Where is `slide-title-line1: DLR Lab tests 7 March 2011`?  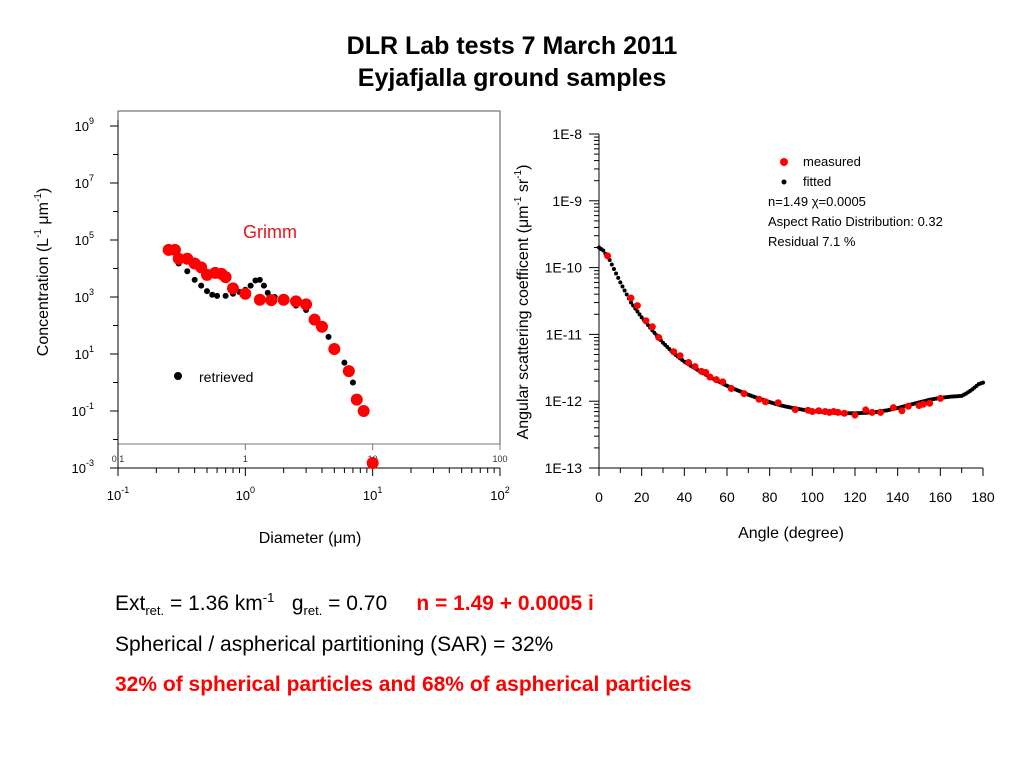 slide-title-line1: DLR Lab tests 7 March 2011 is located at coordinates (512, 46).